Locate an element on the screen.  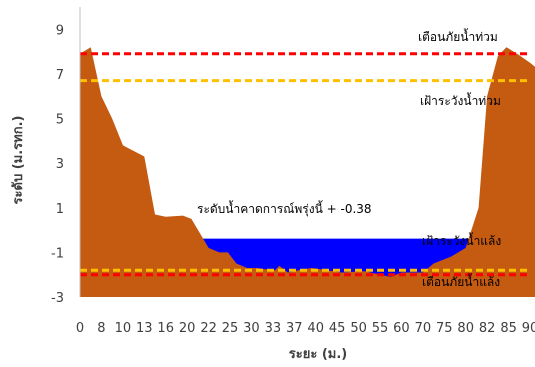
drought-watch-label: เฝ้าระวังน้ำแล้ง is located at coordinates (461, 240).